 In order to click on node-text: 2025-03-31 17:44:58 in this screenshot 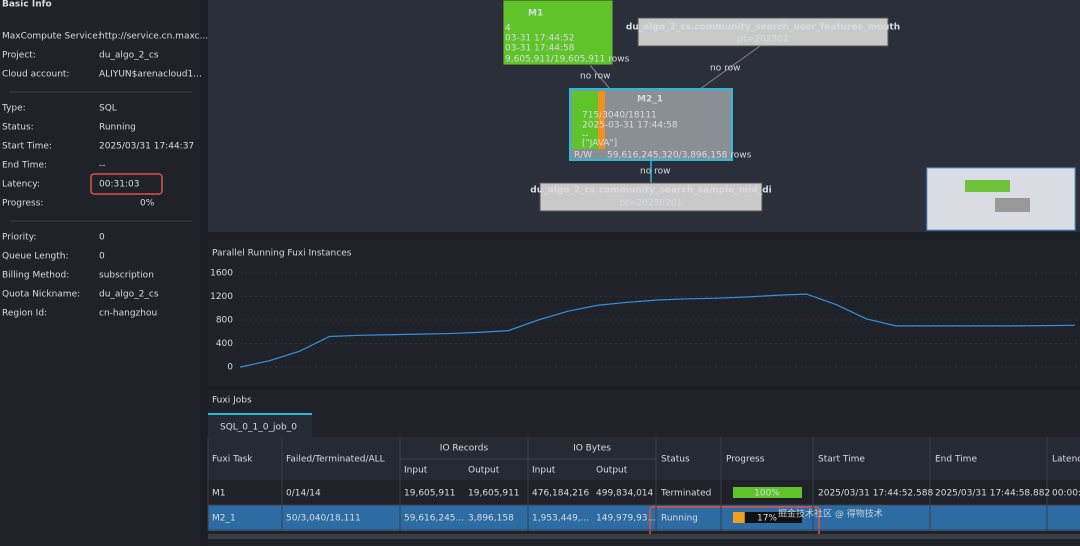, I will do `click(630, 126)`.